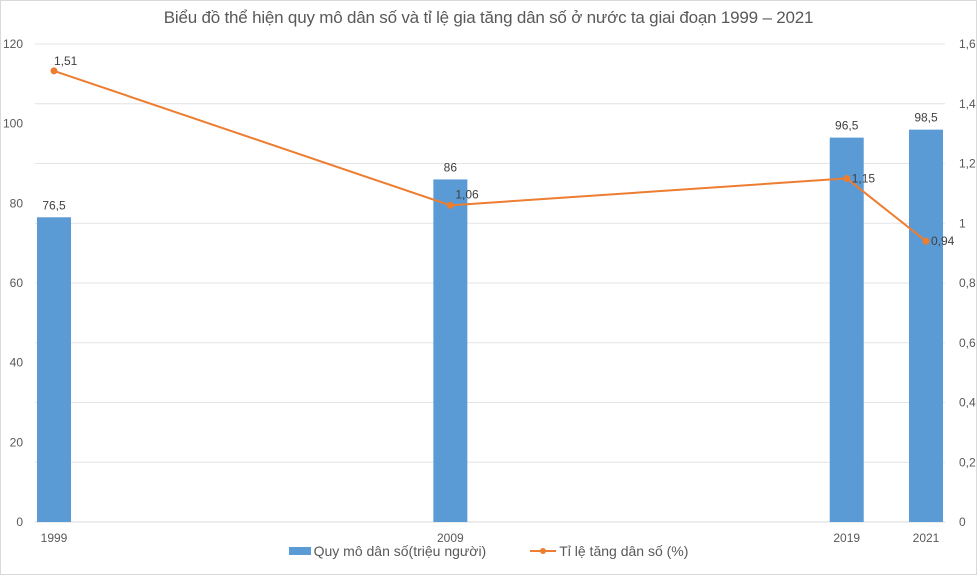 Image resolution: width=977 pixels, height=575 pixels. Describe the element at coordinates (967, 403) in the screenshot. I see `right-axis-tick: 0,4` at that location.